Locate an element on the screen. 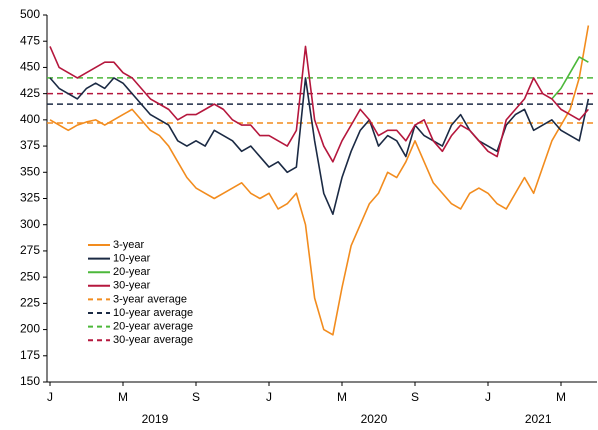 The height and width of the screenshot is (430, 598). y-tick-label: 300 is located at coordinates (30, 224).